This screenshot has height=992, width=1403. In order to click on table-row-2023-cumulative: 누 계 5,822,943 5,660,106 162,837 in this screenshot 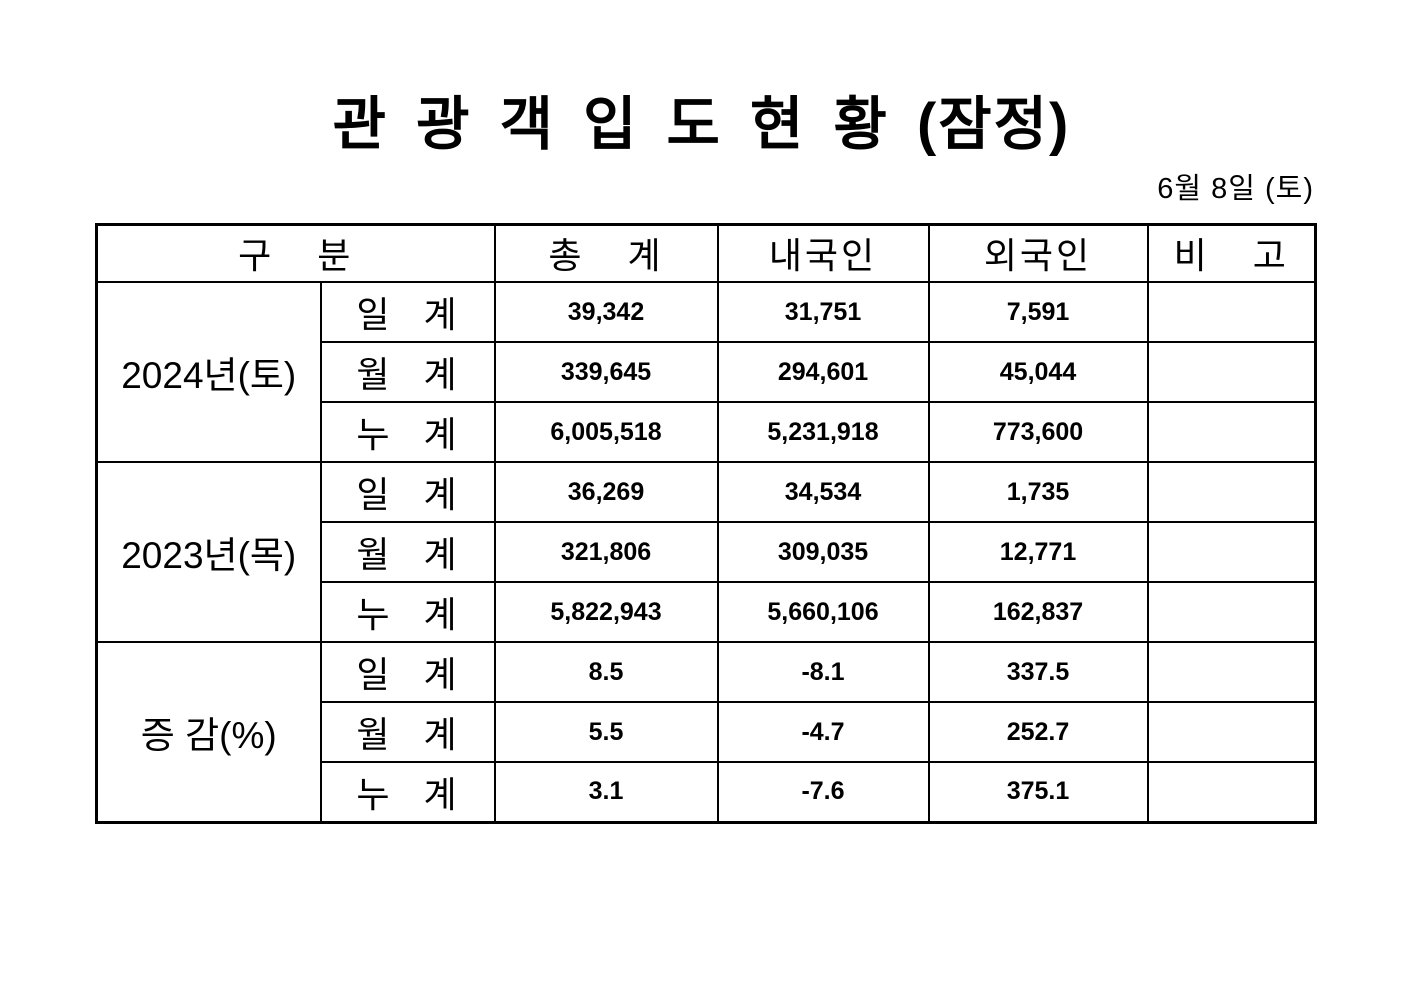, I will do `click(707, 612)`.